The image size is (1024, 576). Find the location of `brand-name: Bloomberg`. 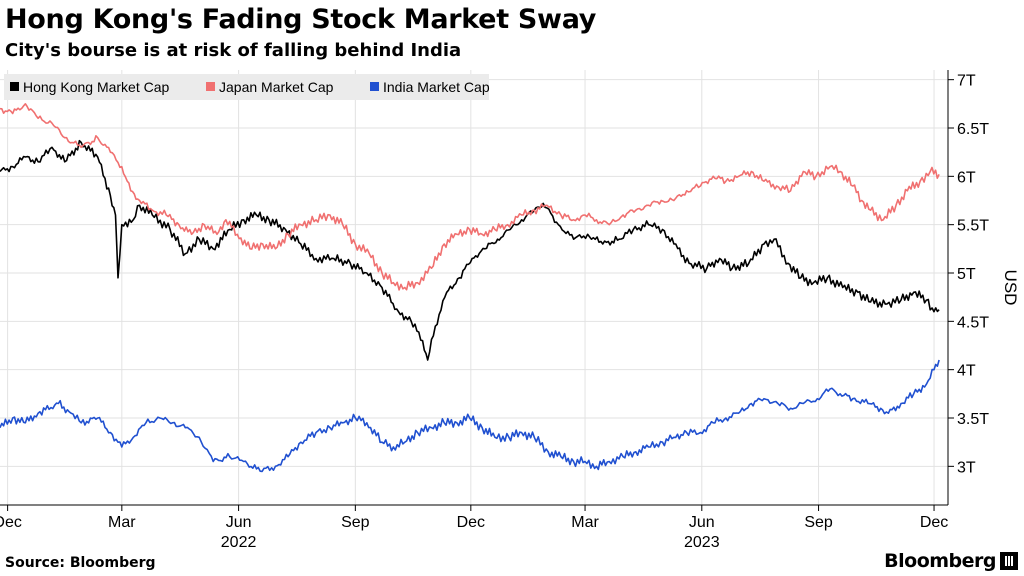

brand-name: Bloomberg is located at coordinates (940, 561).